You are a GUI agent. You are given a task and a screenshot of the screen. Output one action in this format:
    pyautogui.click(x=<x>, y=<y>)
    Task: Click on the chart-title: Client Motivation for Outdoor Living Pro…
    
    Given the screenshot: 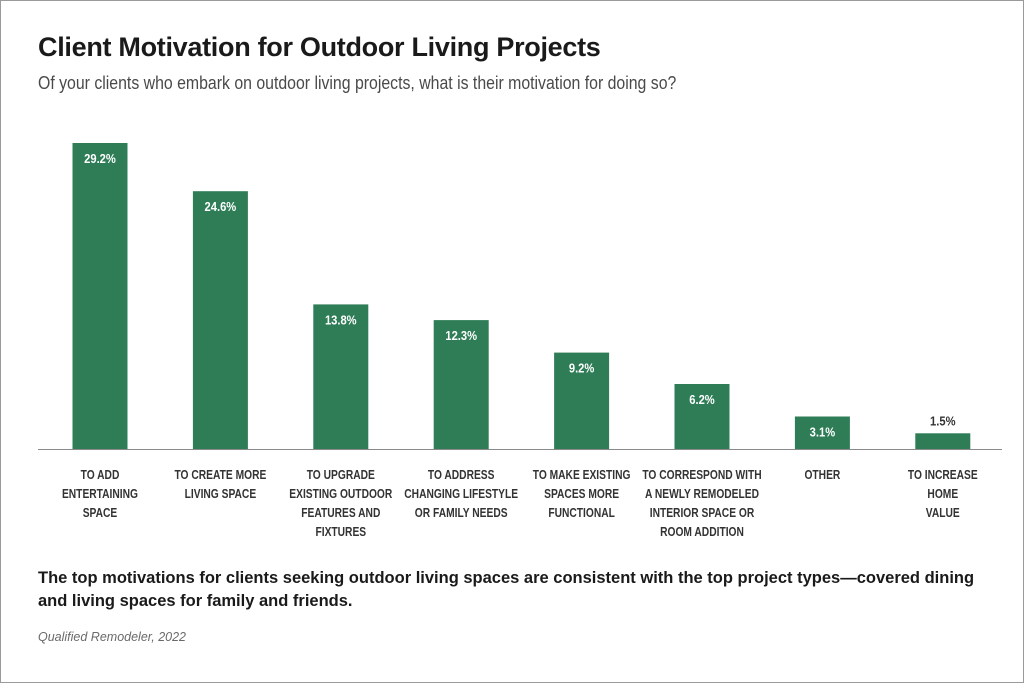 What is the action you would take?
    pyautogui.click(x=319, y=47)
    